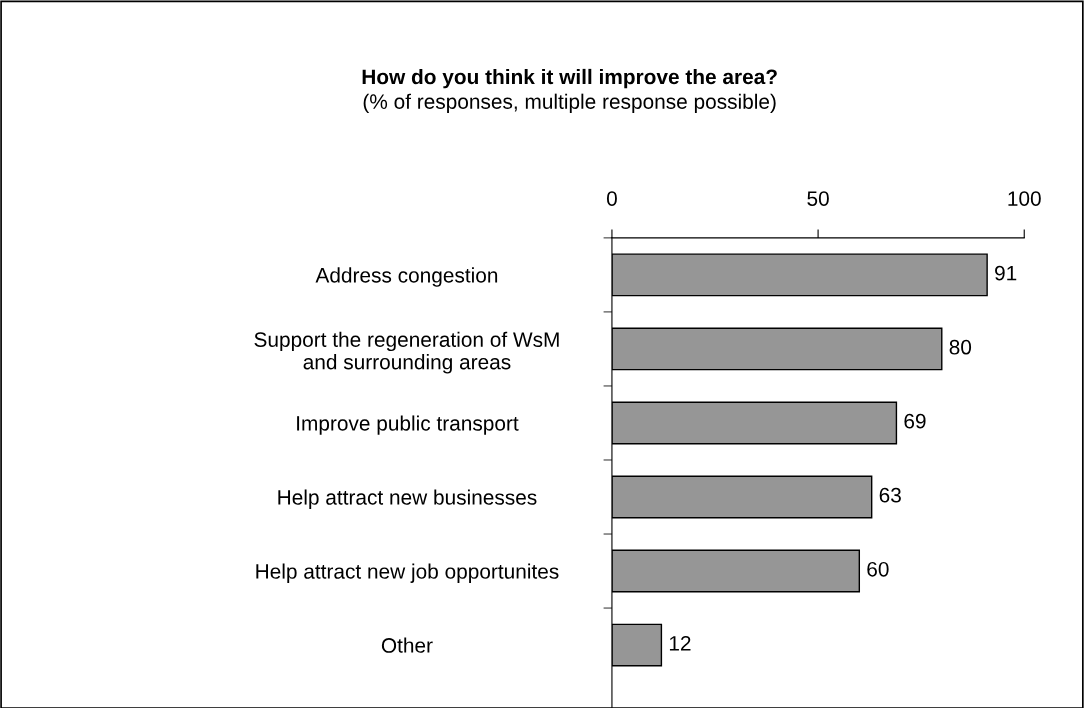 Image resolution: width=1085 pixels, height=708 pixels. What do you see at coordinates (407, 573) in the screenshot?
I see `y-tick-label: Help attract new job opportunites` at bounding box center [407, 573].